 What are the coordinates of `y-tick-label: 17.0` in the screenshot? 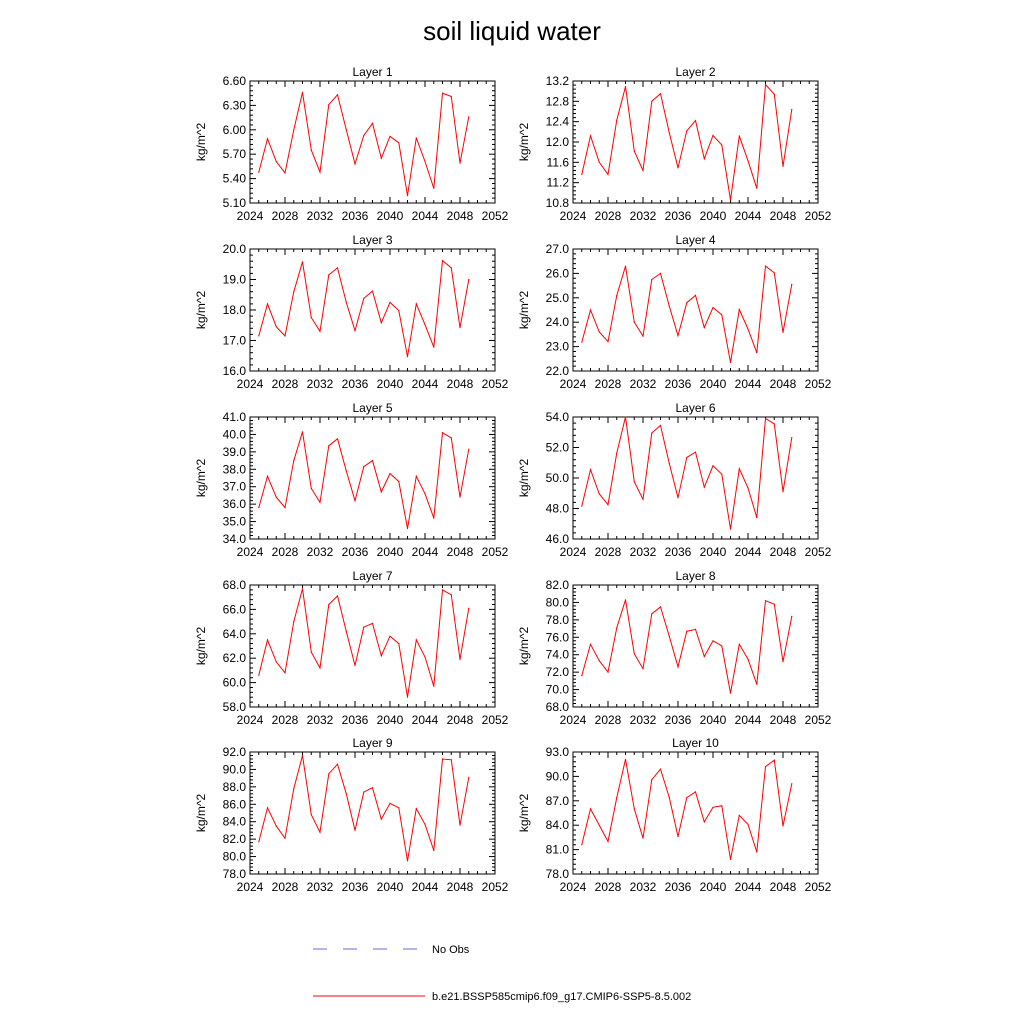 It's located at (235, 341).